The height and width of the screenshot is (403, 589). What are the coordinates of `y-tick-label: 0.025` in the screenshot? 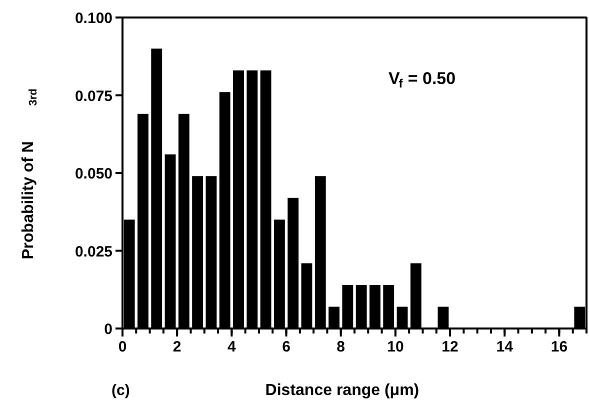 It's located at (93, 251).